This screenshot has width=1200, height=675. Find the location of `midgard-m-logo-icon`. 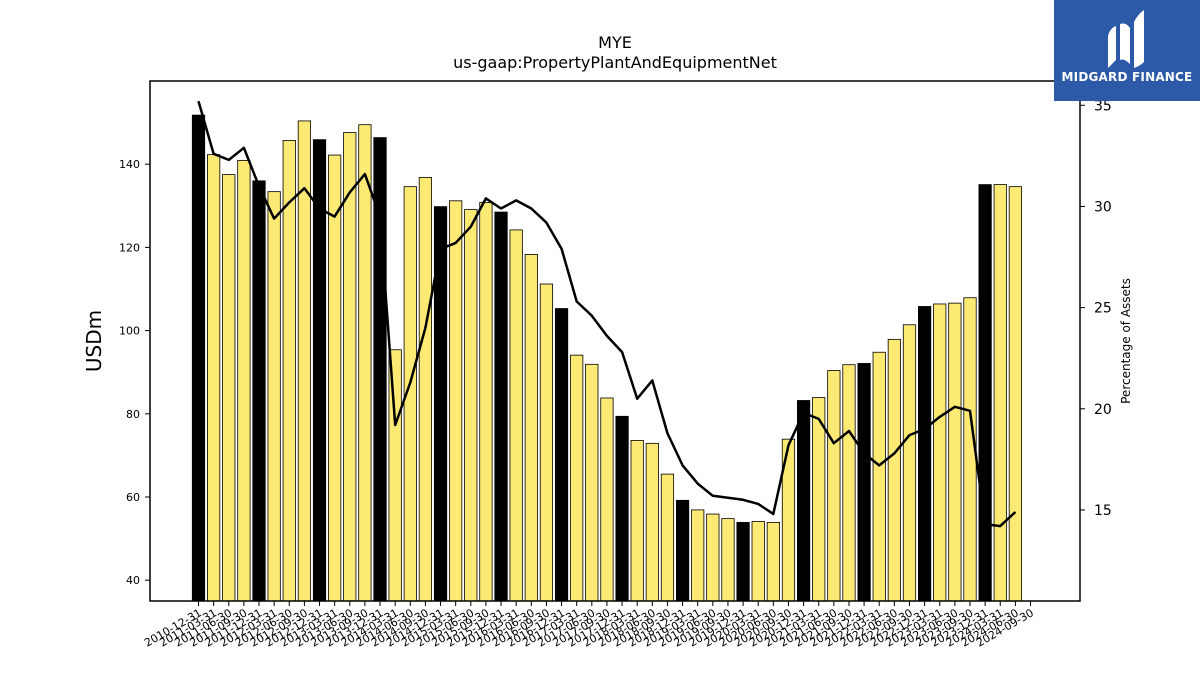

midgard-m-logo-icon is located at coordinates (1126, 39).